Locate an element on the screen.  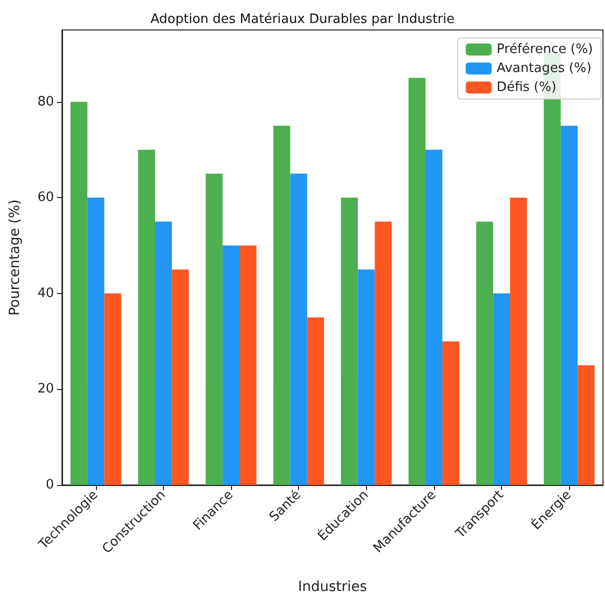
legend-label: Défis (%) is located at coordinates (526, 87).